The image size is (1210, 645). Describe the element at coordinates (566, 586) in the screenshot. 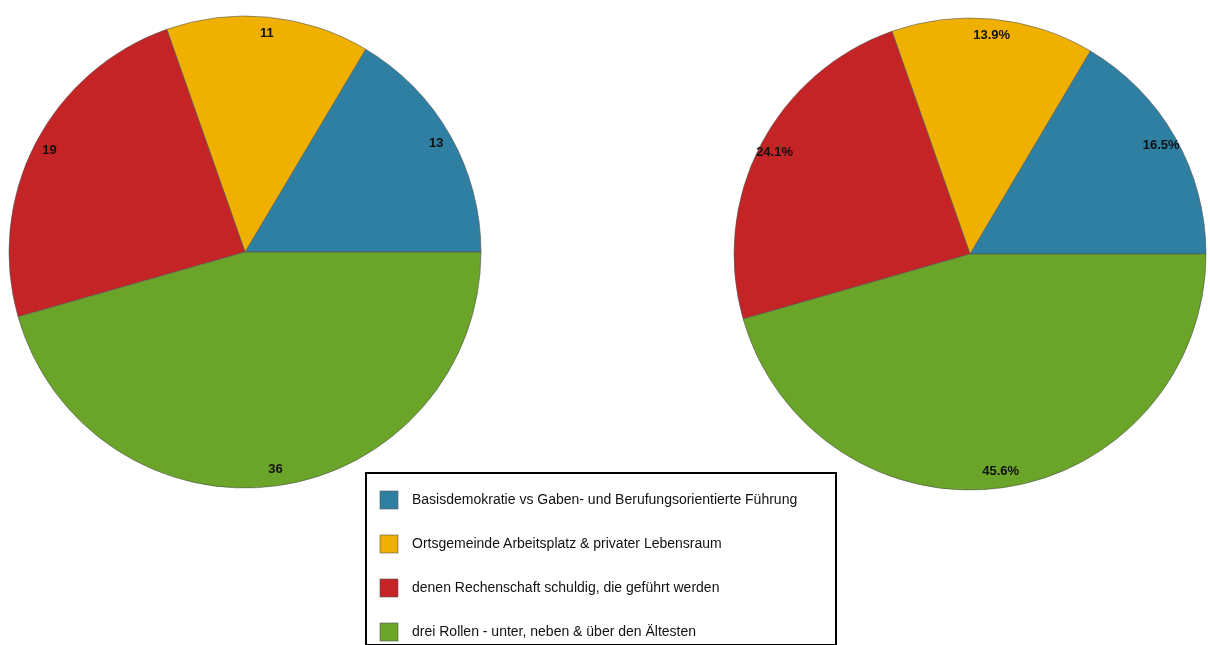

I see `legend-label: denen Rechenschaft schuldig, die geführt werden` at that location.